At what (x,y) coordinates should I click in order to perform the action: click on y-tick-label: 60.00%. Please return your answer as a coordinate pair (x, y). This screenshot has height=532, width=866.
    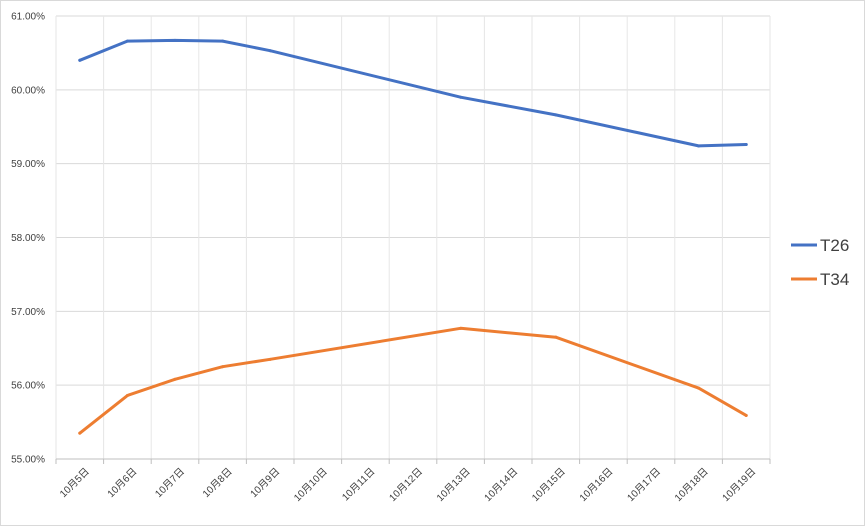
    Looking at the image, I should click on (28, 90).